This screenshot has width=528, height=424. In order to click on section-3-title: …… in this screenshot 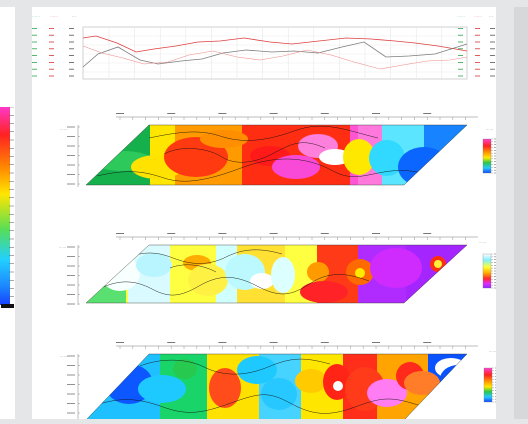, I will do `click(64, 356)`.